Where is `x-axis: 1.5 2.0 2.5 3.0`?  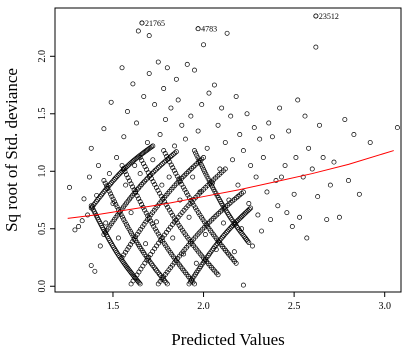
x-axis: 1.5 2.0 2.5 3.0 is located at coordinates (249, 301).